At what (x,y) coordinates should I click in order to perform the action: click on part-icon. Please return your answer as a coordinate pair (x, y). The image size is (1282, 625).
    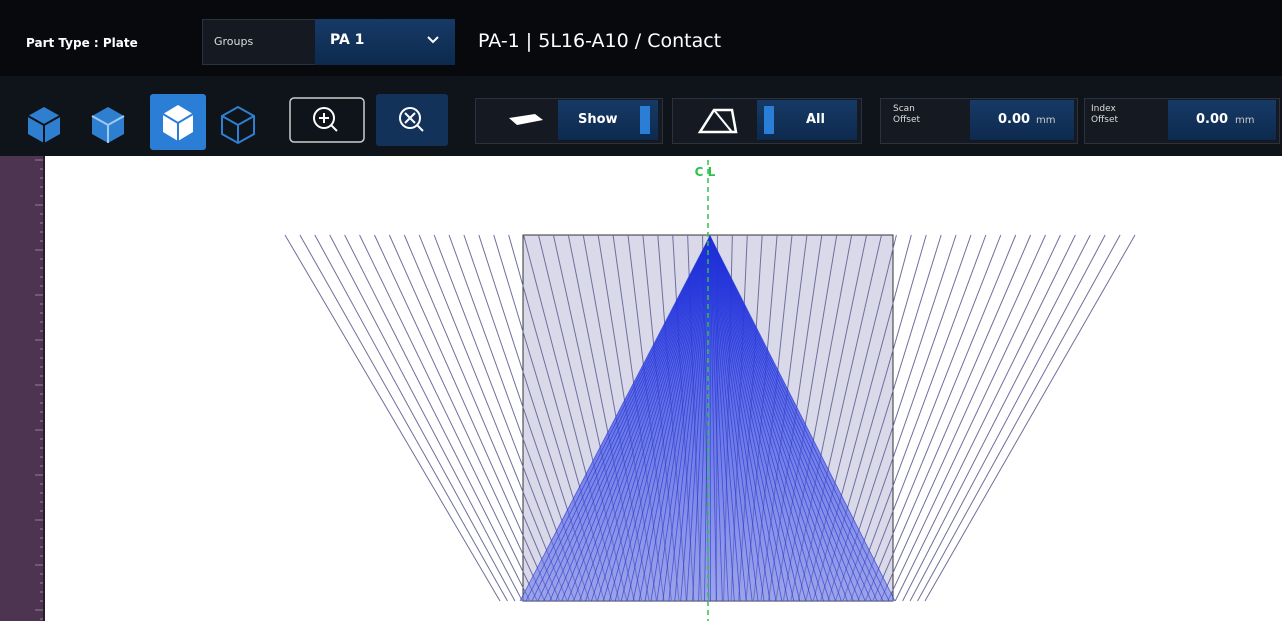
    Looking at the image, I should click on (718, 120).